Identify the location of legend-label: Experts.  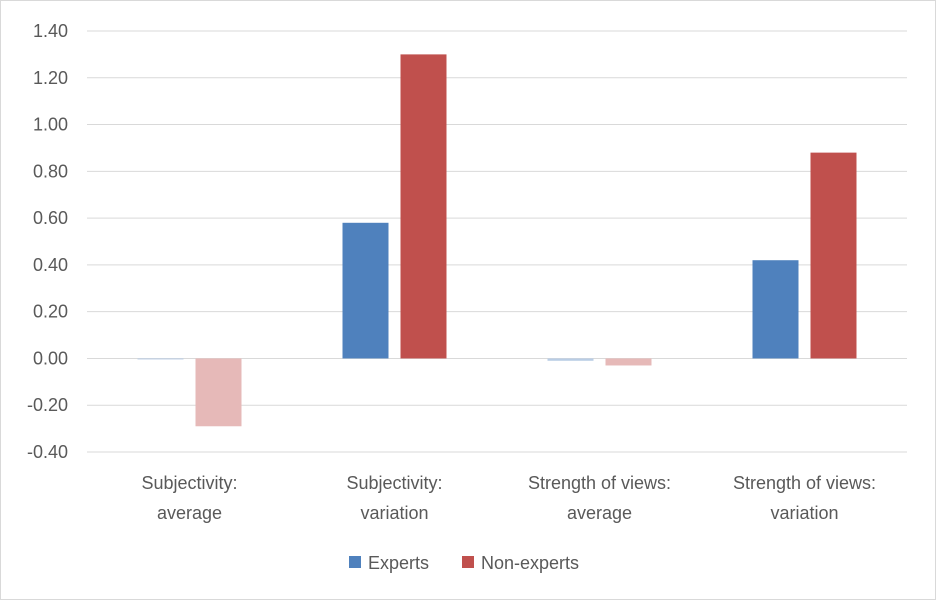
(398, 563).